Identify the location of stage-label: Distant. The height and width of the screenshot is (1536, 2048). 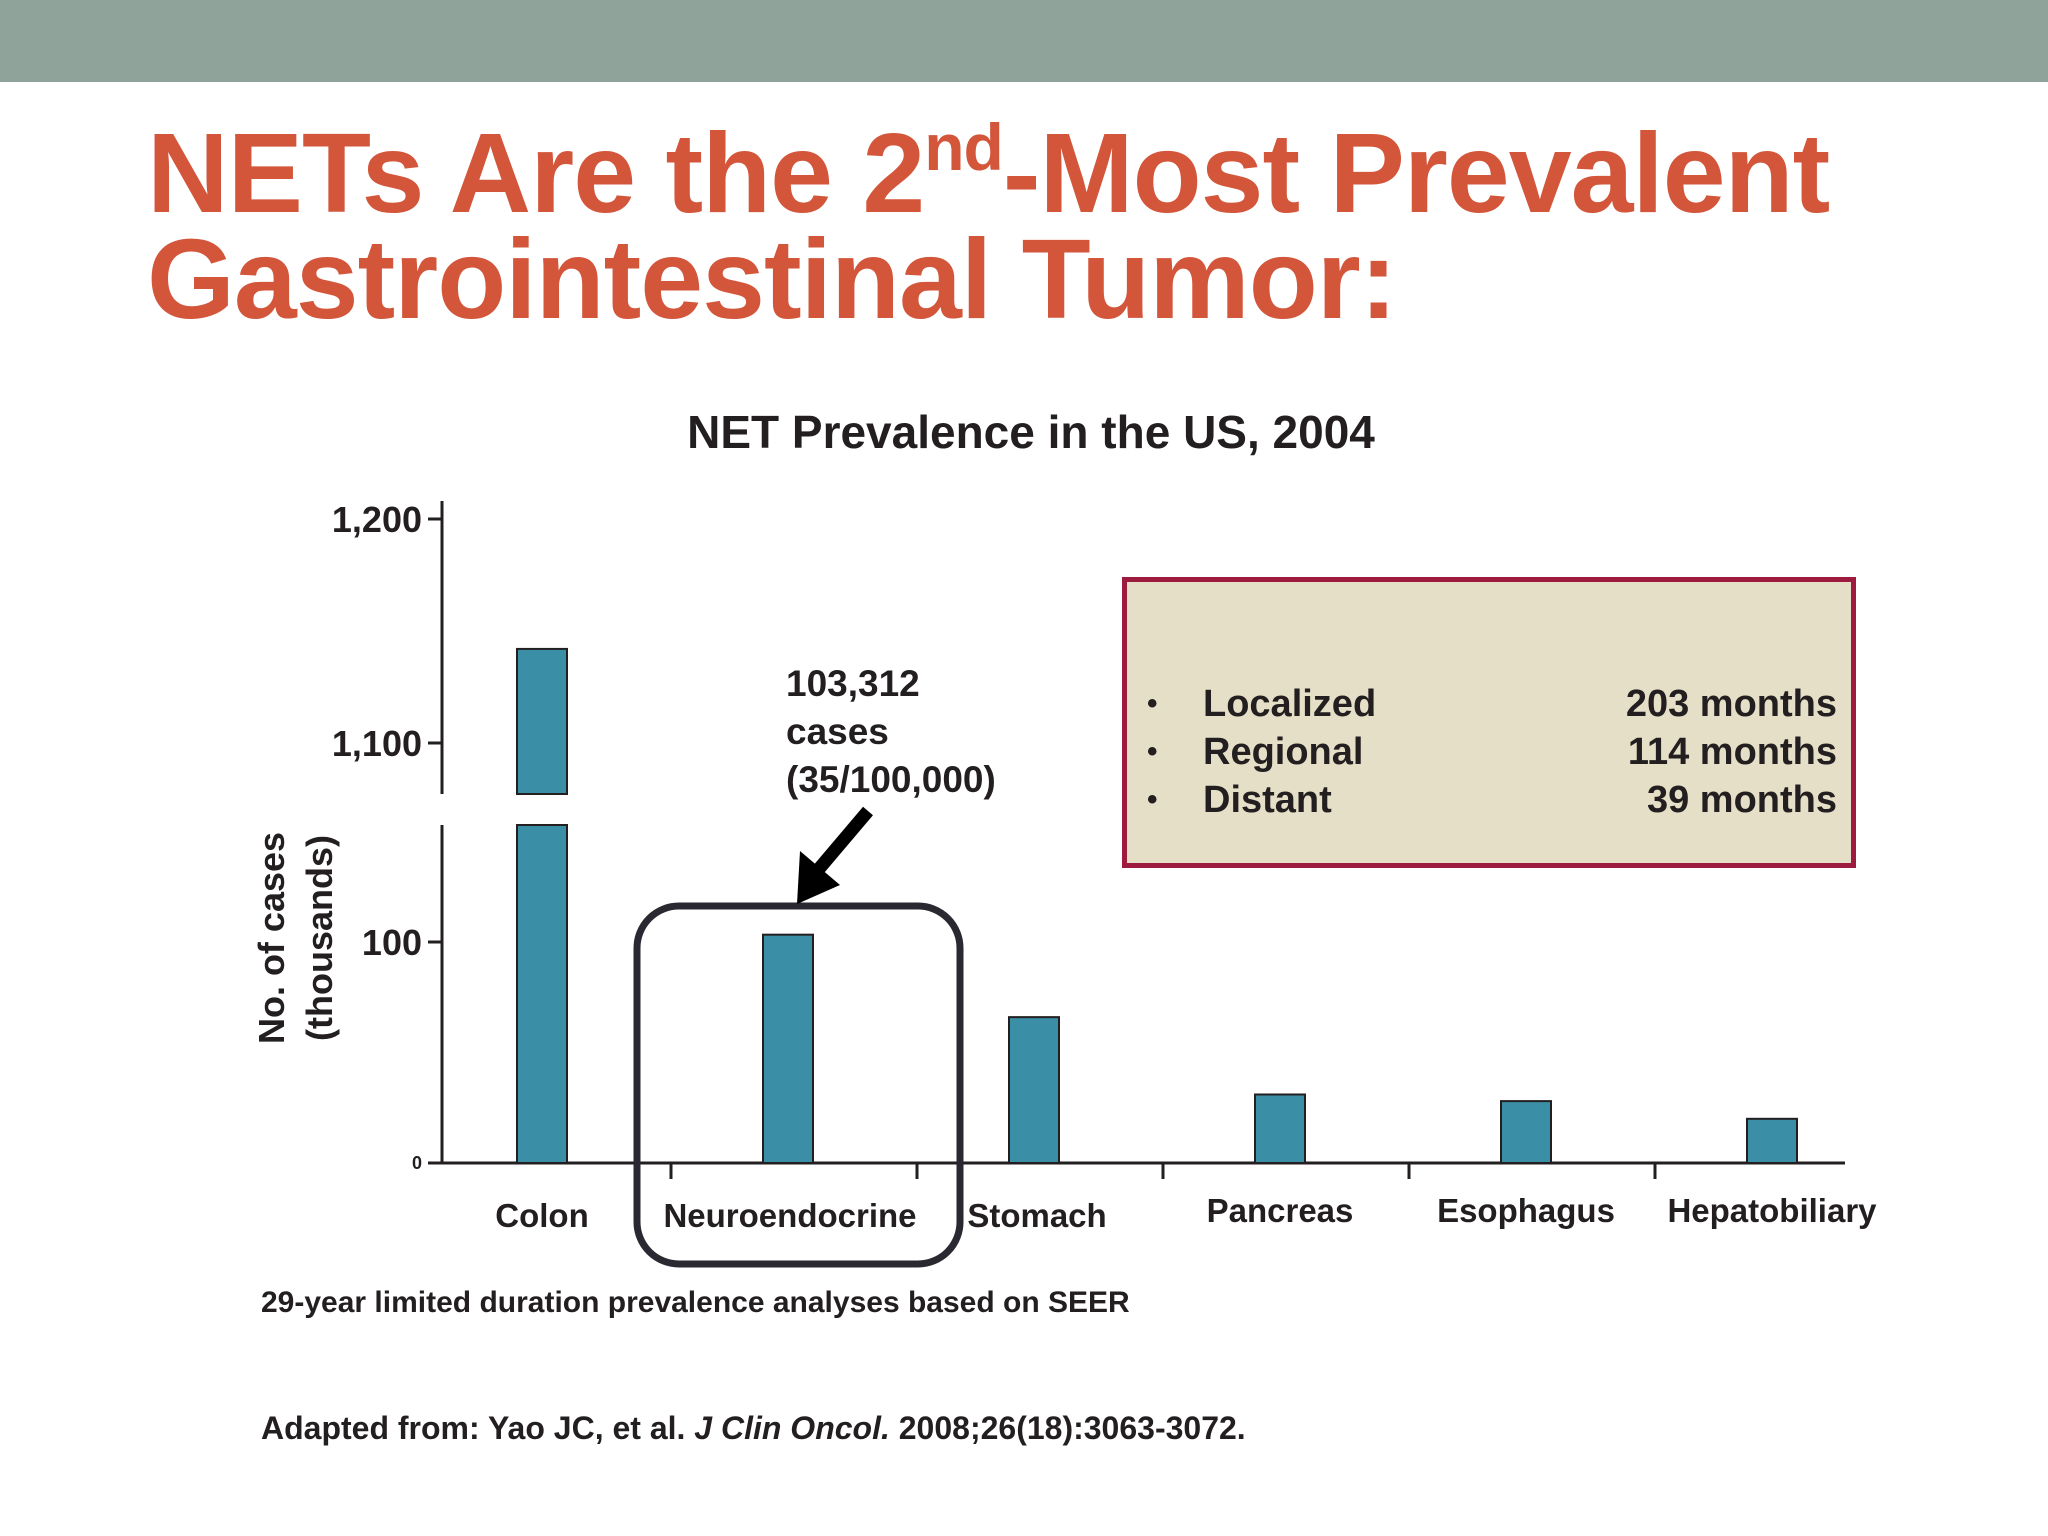
(1267, 800).